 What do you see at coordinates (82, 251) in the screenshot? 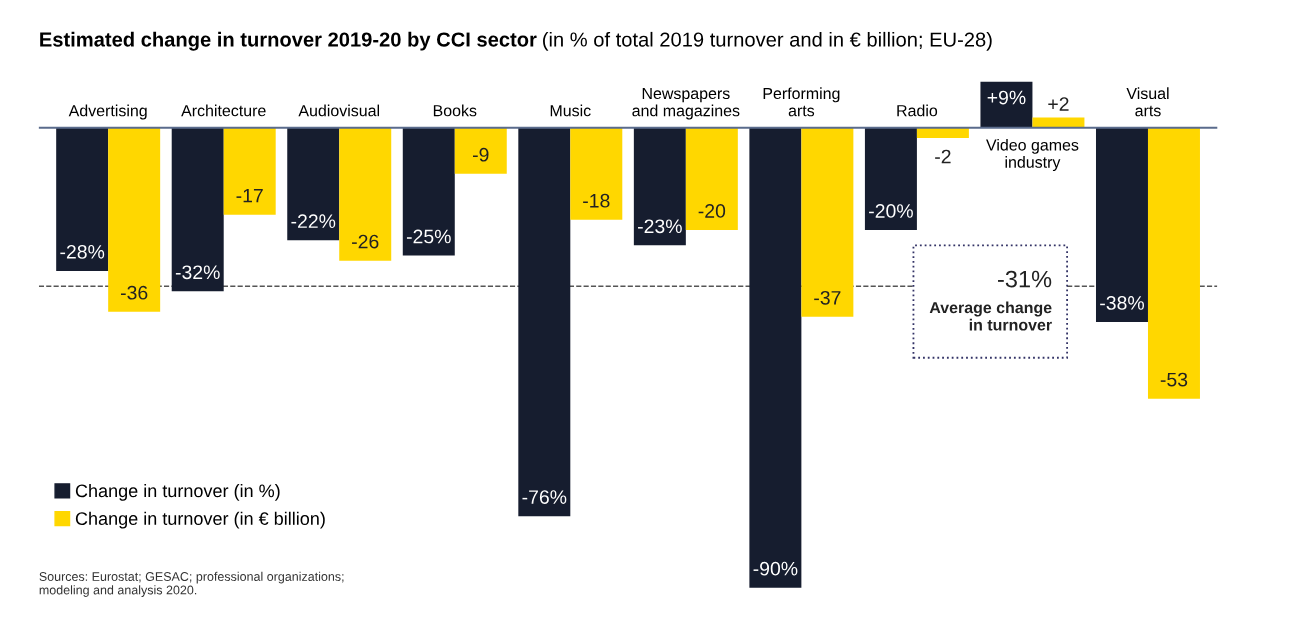
I see `data-label: -28%` at bounding box center [82, 251].